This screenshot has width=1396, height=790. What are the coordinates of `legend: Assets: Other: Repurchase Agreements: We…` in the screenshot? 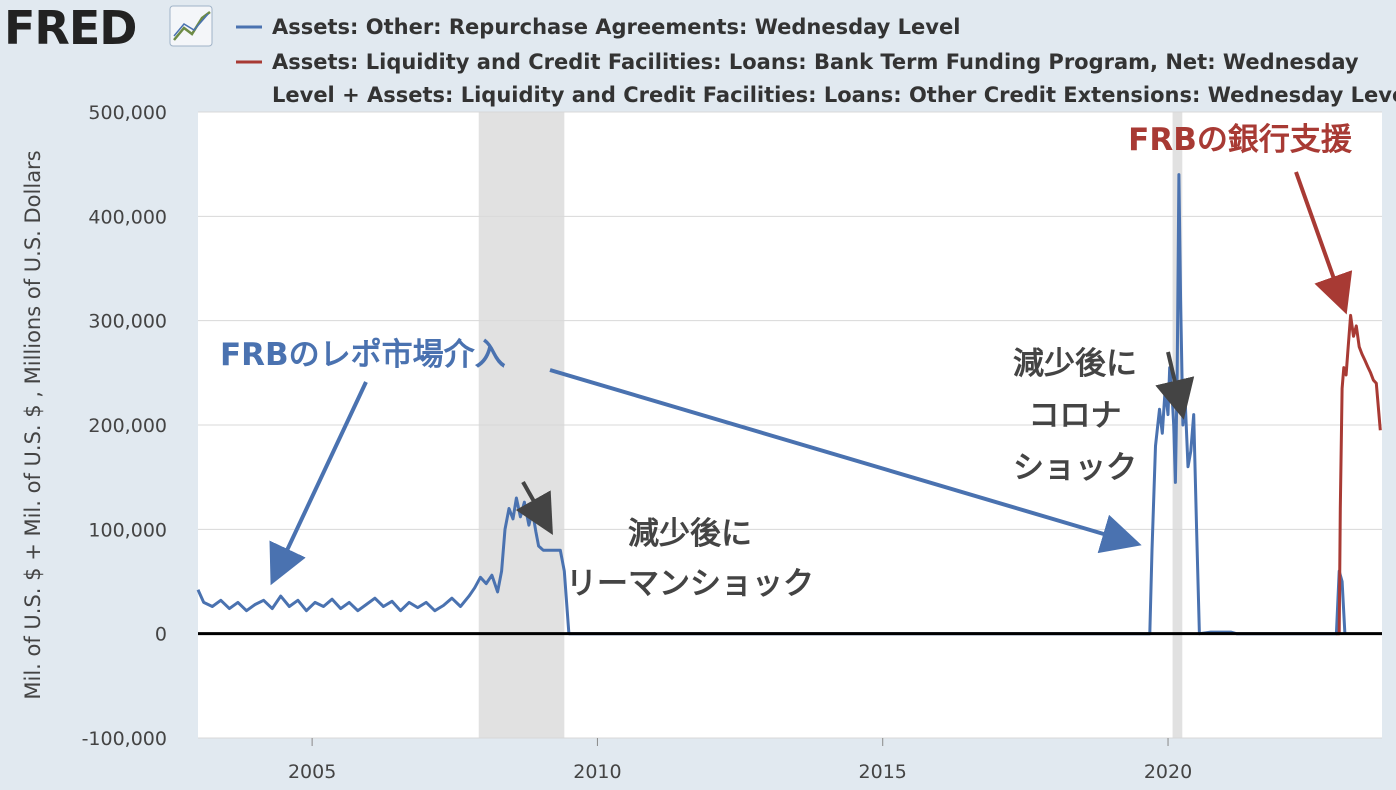 It's located at (816, 61).